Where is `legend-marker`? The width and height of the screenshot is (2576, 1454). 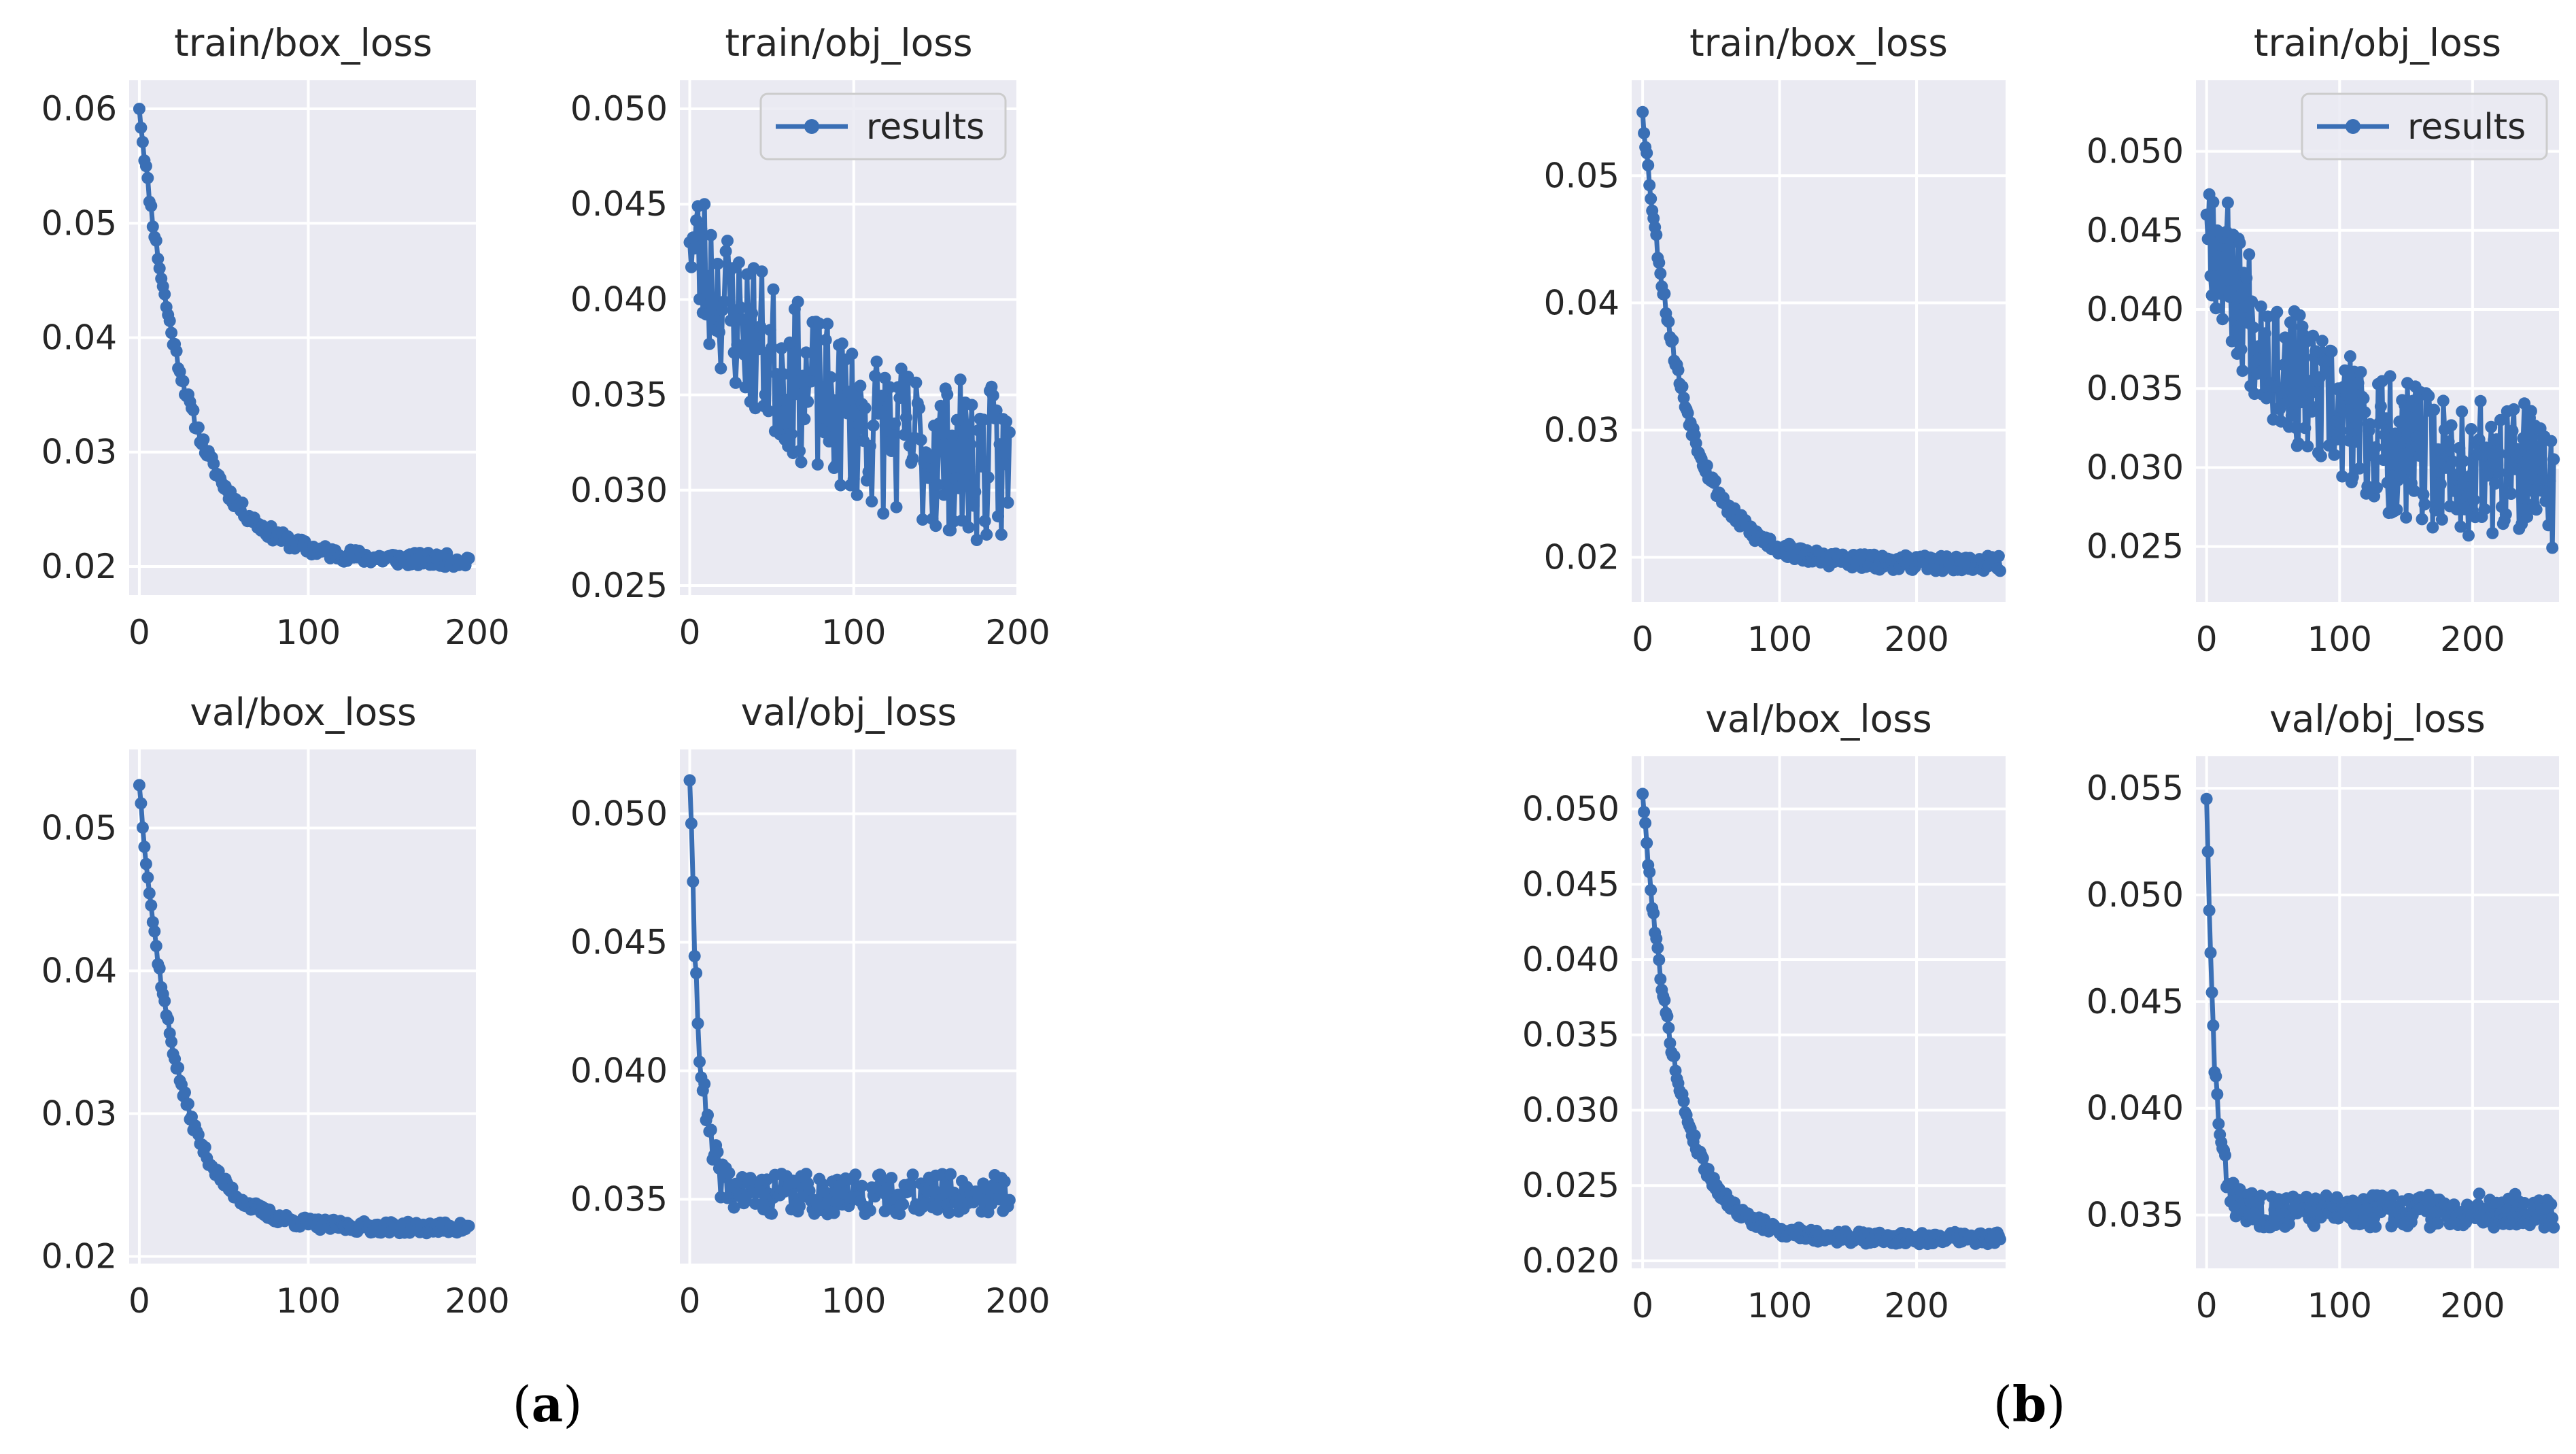
legend-marker is located at coordinates (811, 126).